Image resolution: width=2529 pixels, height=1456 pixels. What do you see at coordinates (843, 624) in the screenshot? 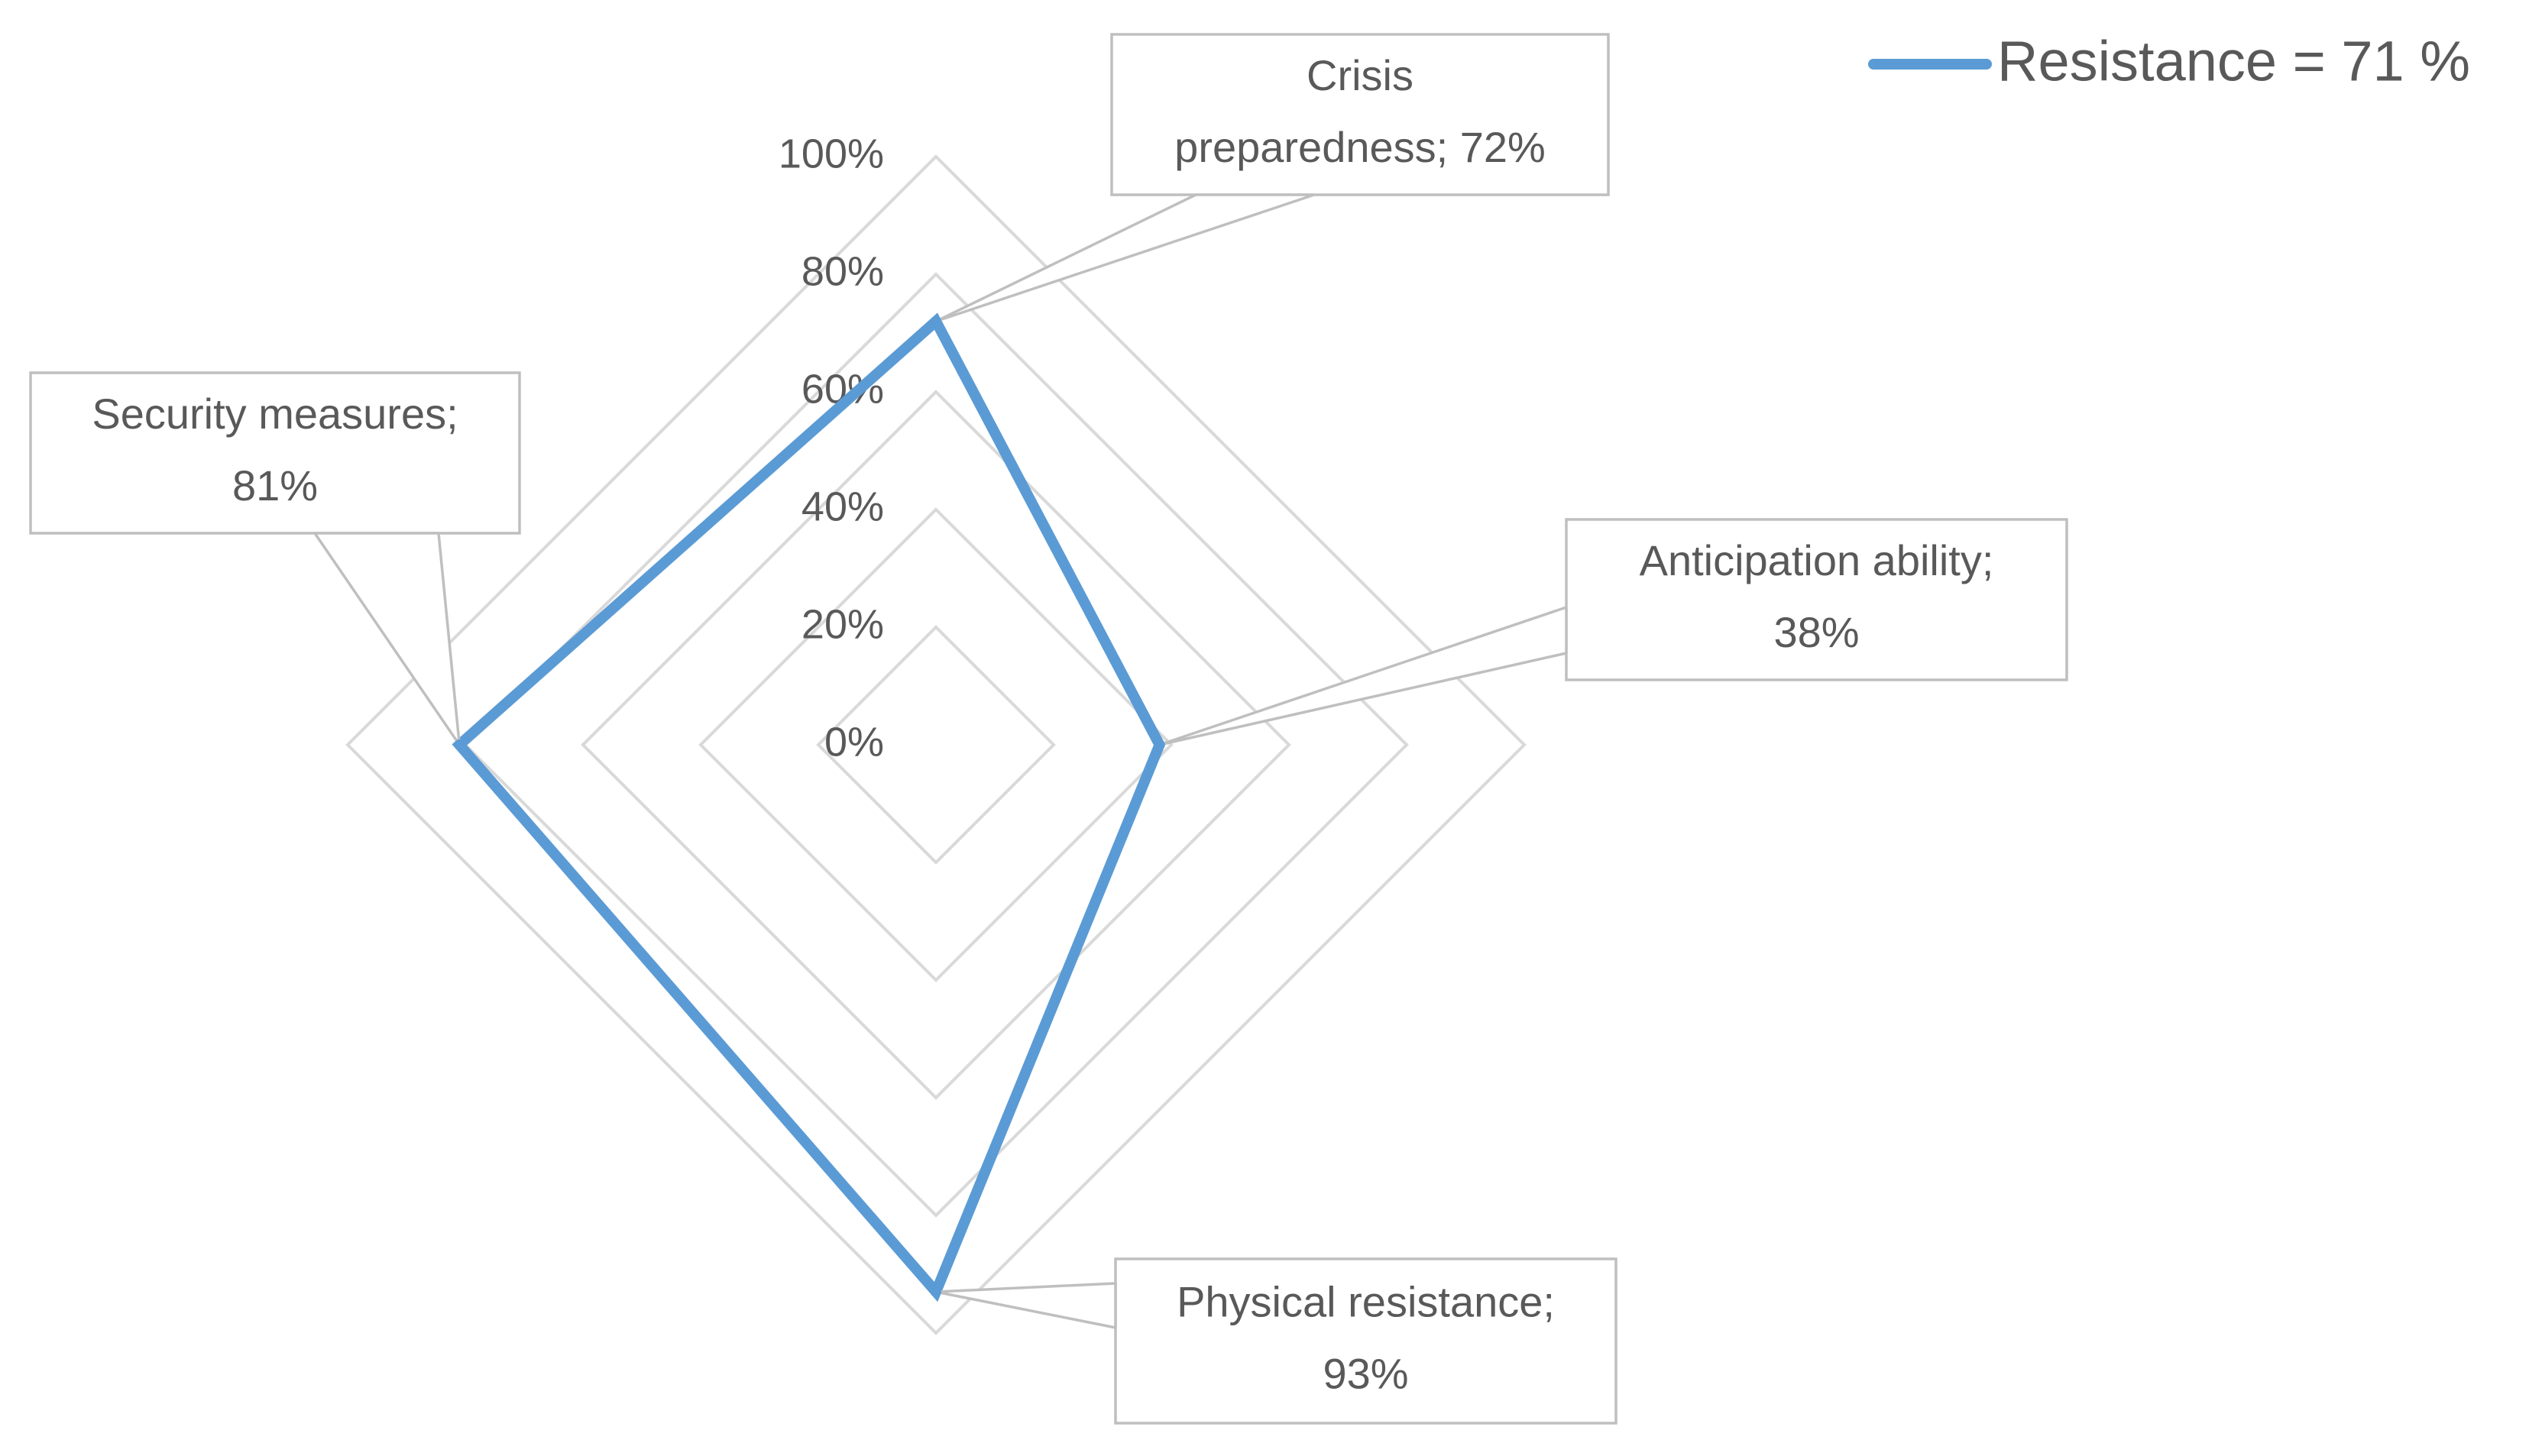
I see `tick-label: 20%` at bounding box center [843, 624].